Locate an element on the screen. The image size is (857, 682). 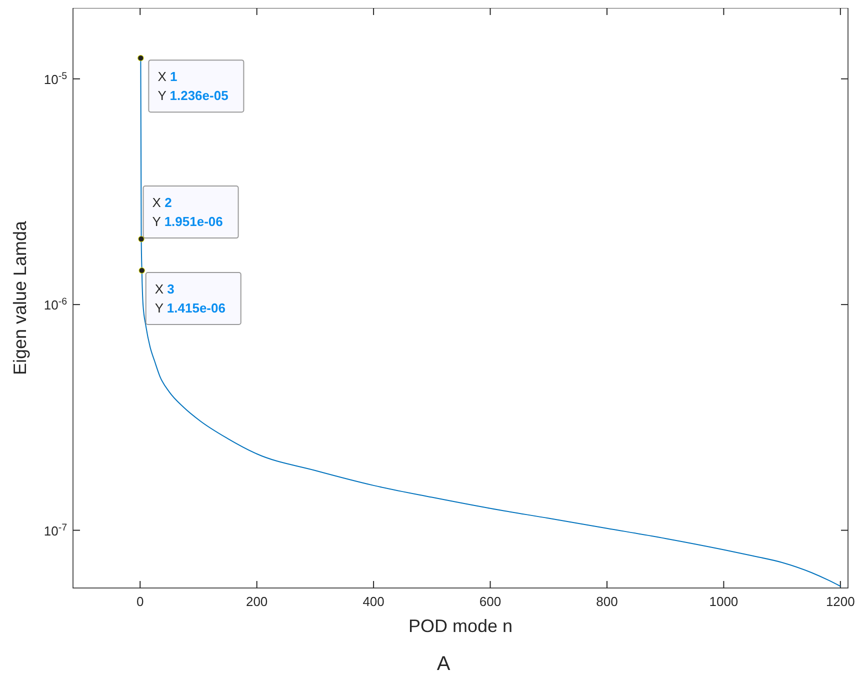
annotation: X 2 Y 1.951e-06 is located at coordinates (187, 212).